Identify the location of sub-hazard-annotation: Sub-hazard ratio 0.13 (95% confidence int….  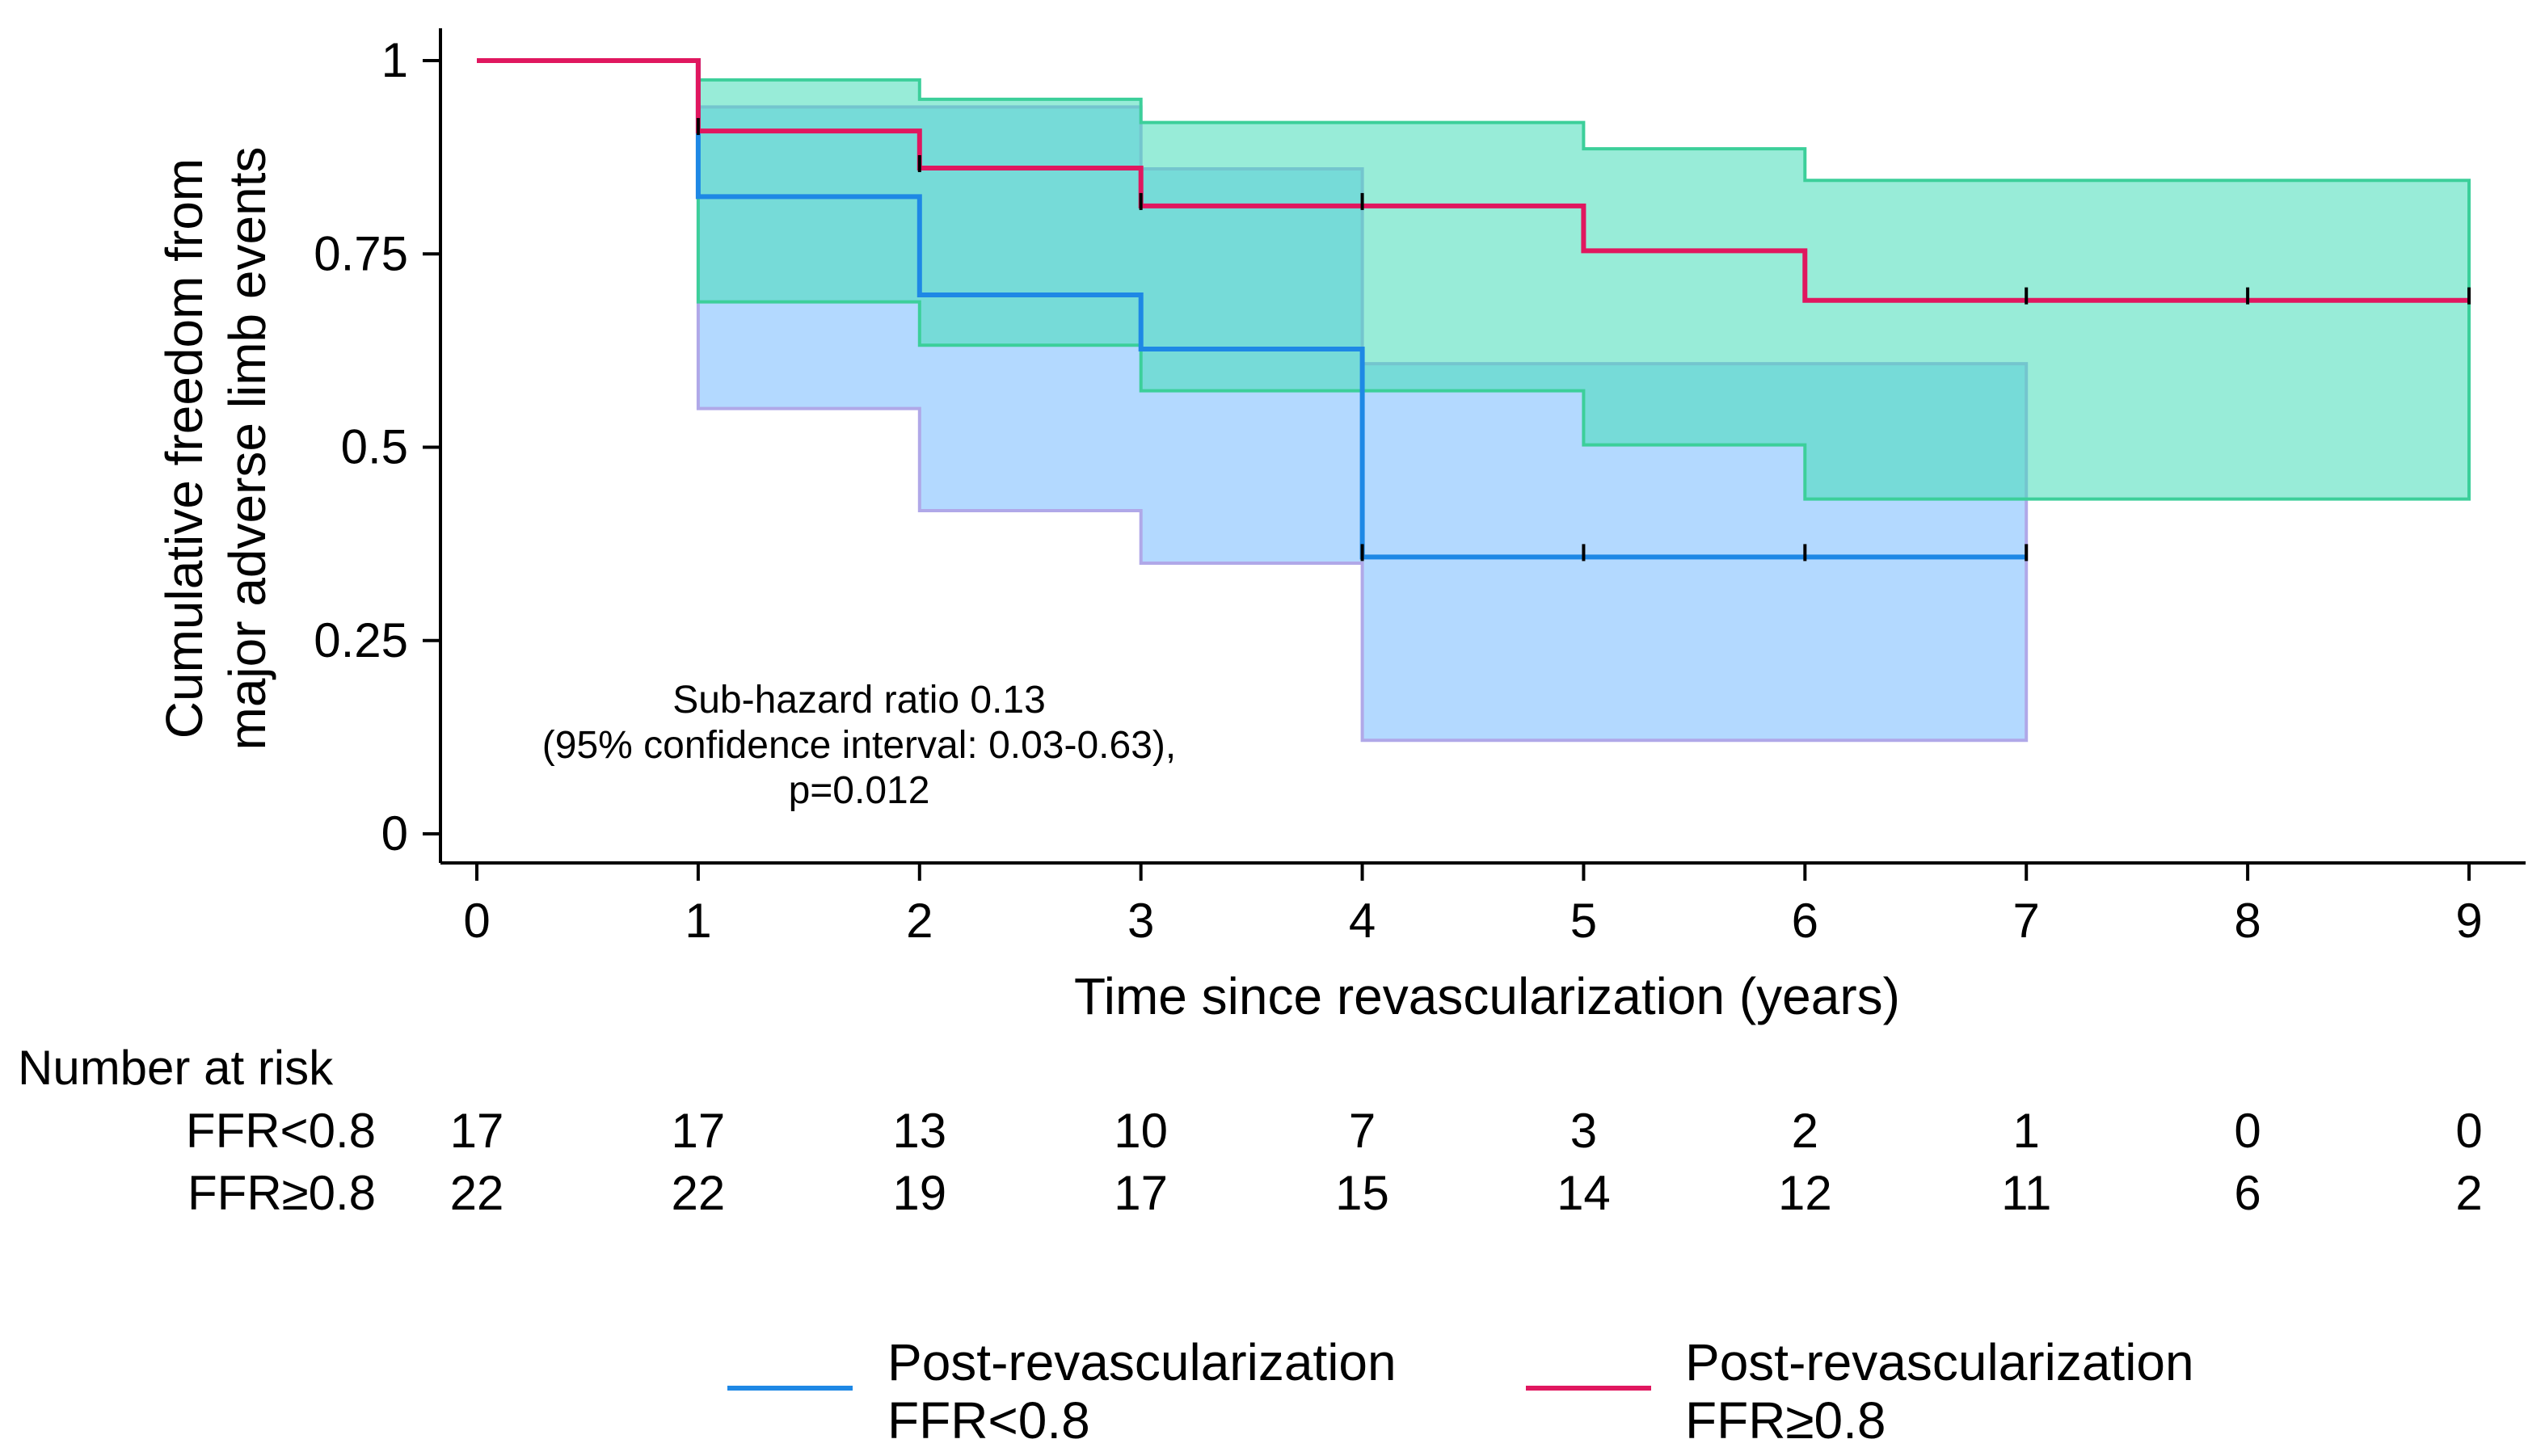
(859, 746).